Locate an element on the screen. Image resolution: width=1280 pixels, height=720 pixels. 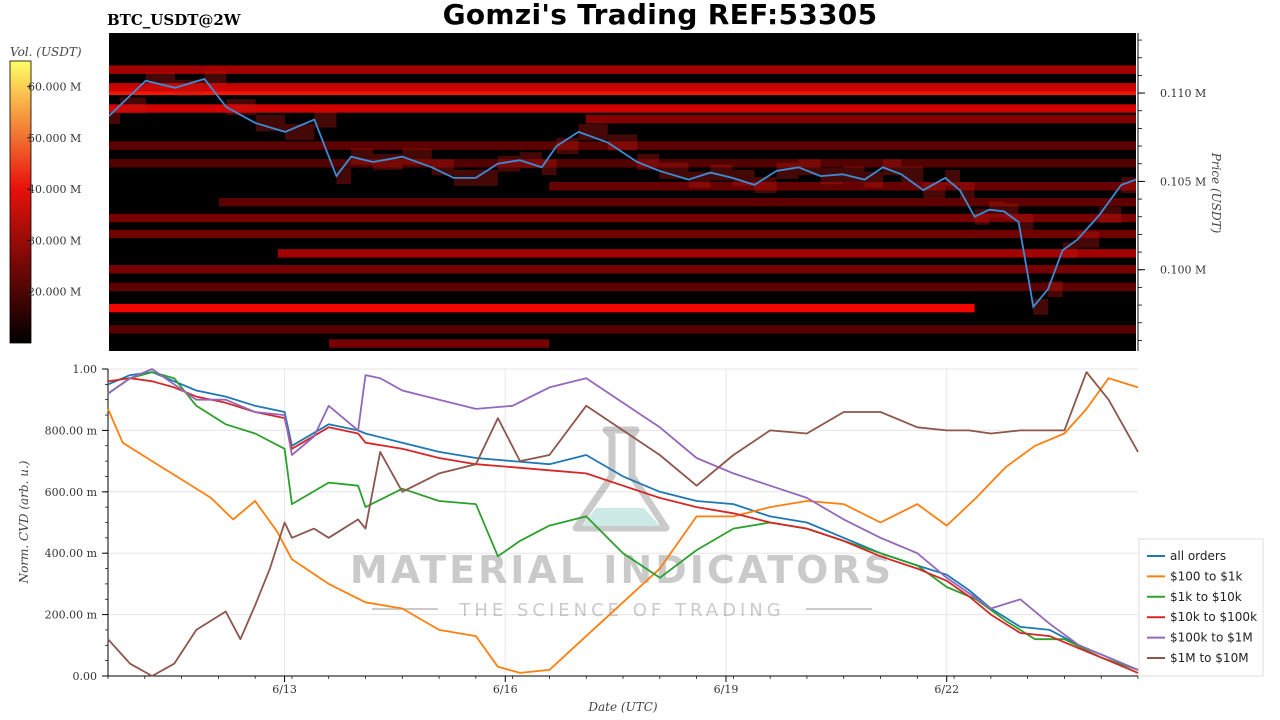
colorbar-tick-label: 20.000 M is located at coordinates (54, 292).